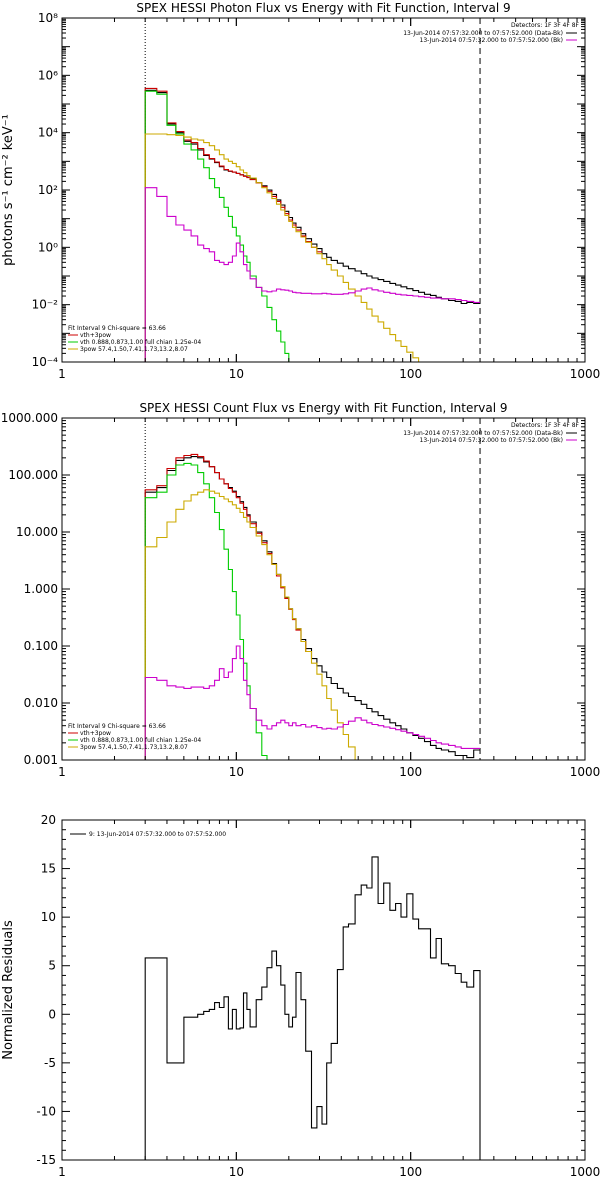 The image size is (600, 1200). I want to click on y-tick-label: 10⁰, so click(48, 247).